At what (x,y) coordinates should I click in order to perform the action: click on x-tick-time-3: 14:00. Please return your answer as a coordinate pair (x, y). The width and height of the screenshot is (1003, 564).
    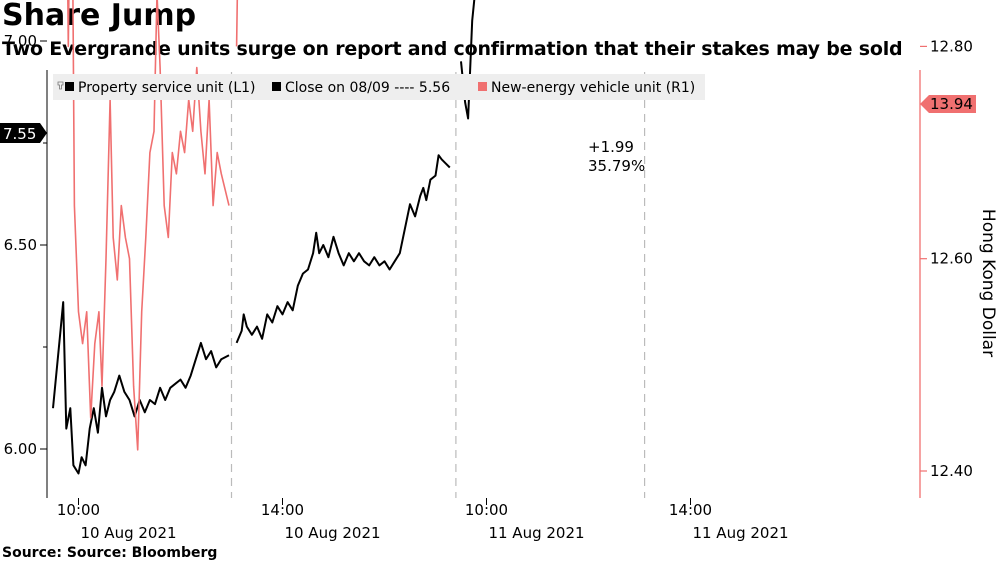
    Looking at the image, I should click on (690, 510).